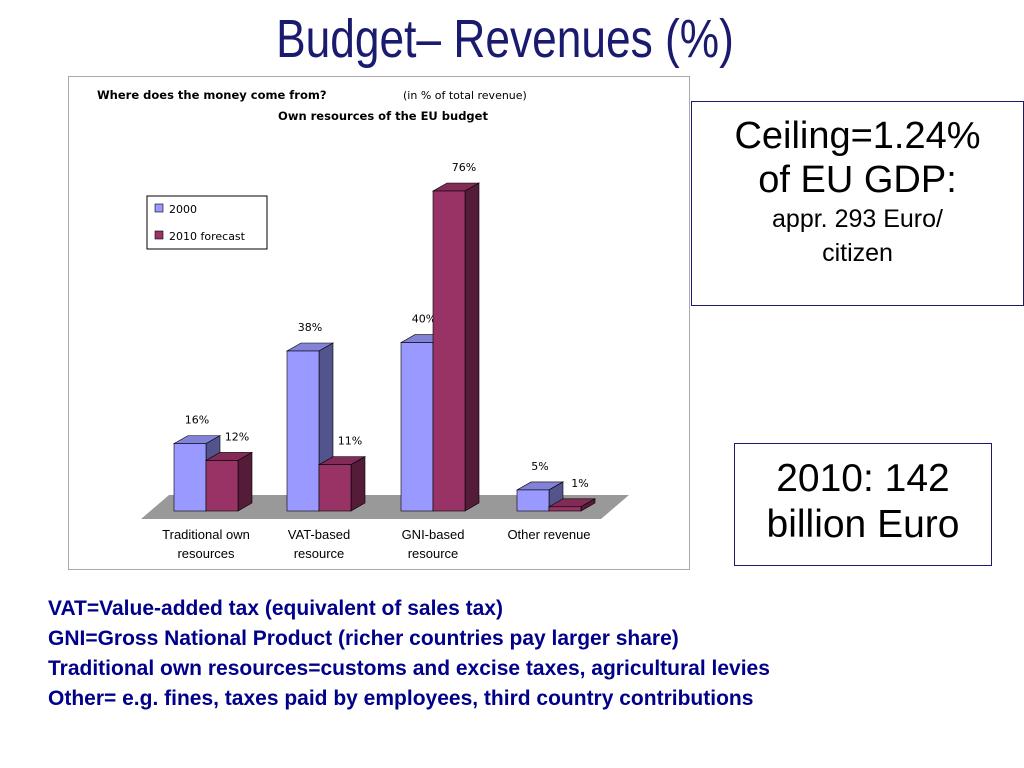 The height and width of the screenshot is (768, 1024). I want to click on slide-title: Budget– Revenues (%), so click(505, 39).